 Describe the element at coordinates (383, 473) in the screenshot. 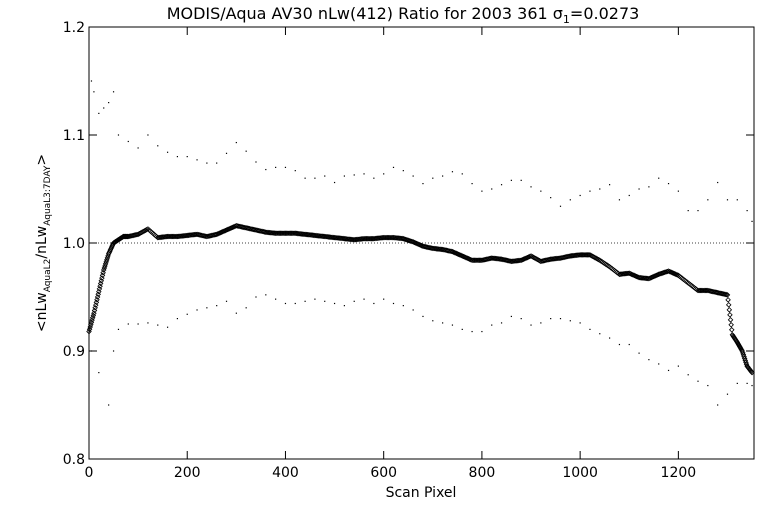

I see `x-tick-label: 600` at that location.